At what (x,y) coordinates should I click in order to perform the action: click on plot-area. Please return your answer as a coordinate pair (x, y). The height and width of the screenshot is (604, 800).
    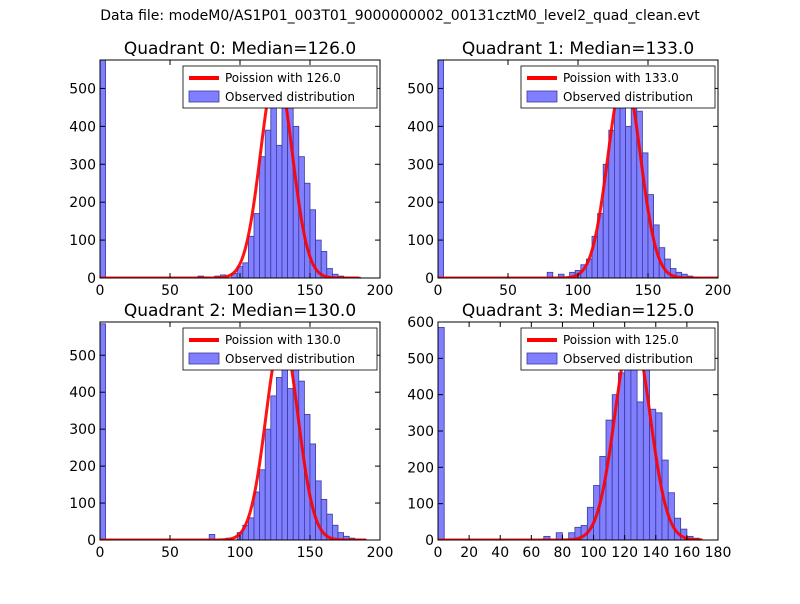
    Looking at the image, I should click on (230, 169).